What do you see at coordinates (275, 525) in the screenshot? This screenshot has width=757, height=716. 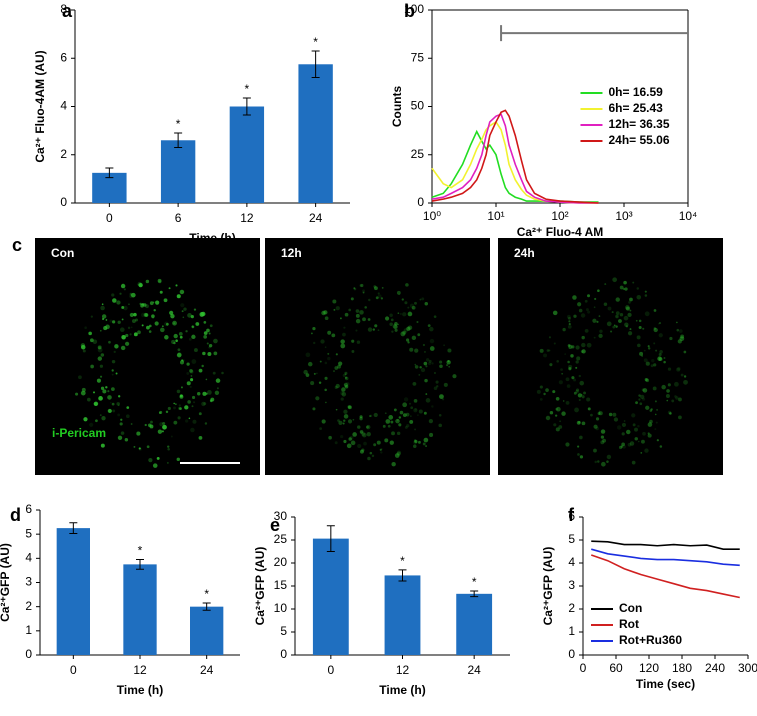 I see `panel-letter: e` at bounding box center [275, 525].